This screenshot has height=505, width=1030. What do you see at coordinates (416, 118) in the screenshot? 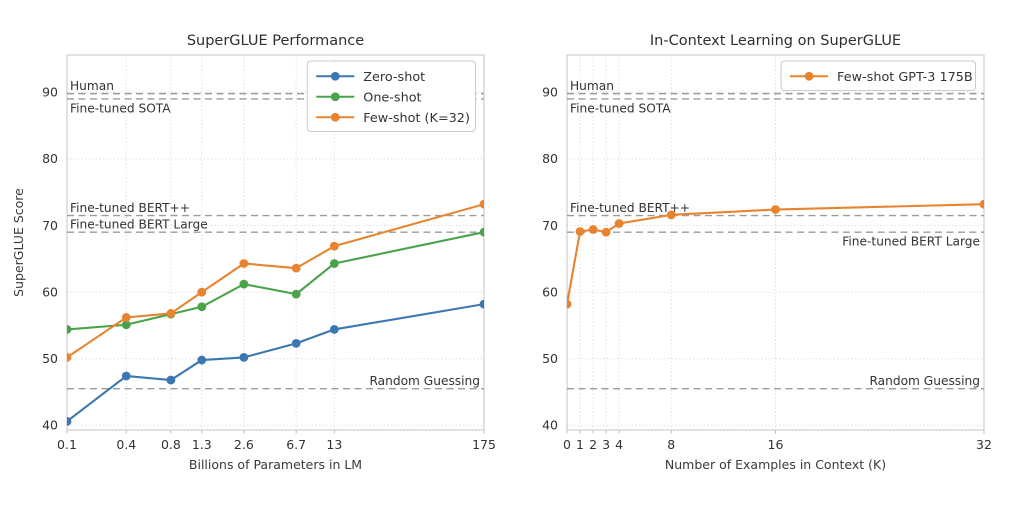
I see `legend-label: Few-shot (K=32)` at bounding box center [416, 118].